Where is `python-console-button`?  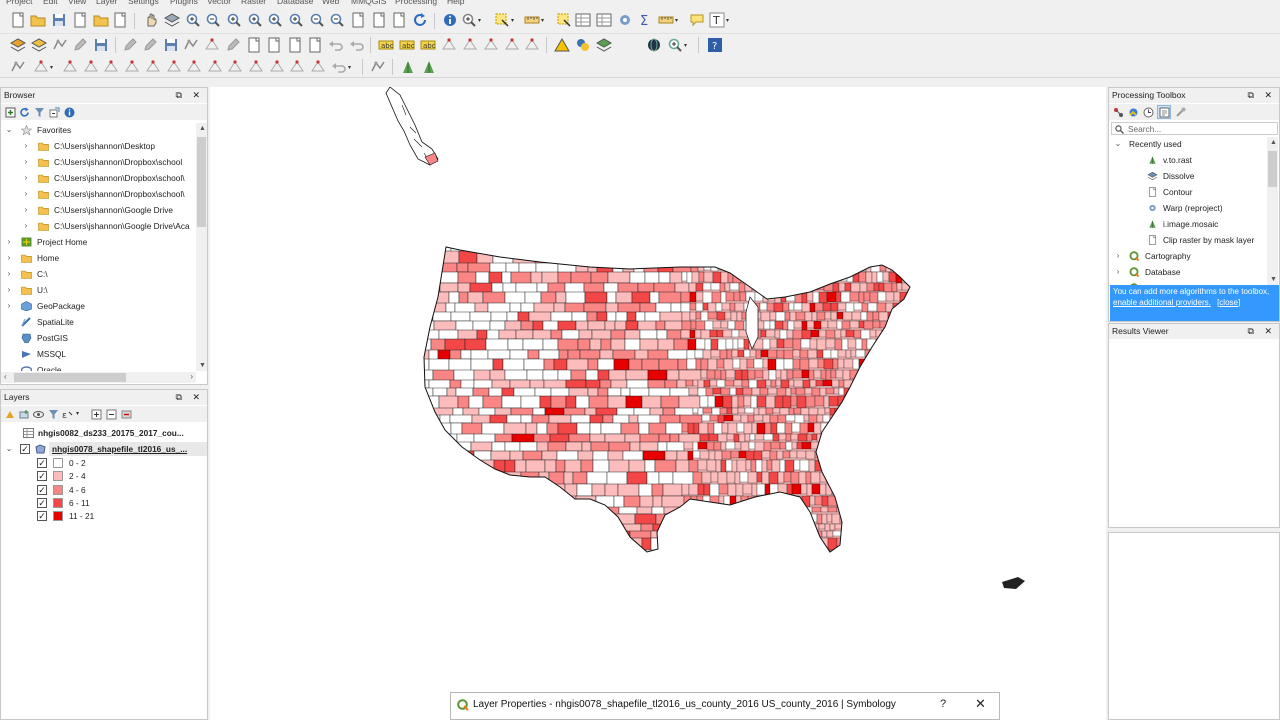
python-console-button is located at coordinates (583, 45).